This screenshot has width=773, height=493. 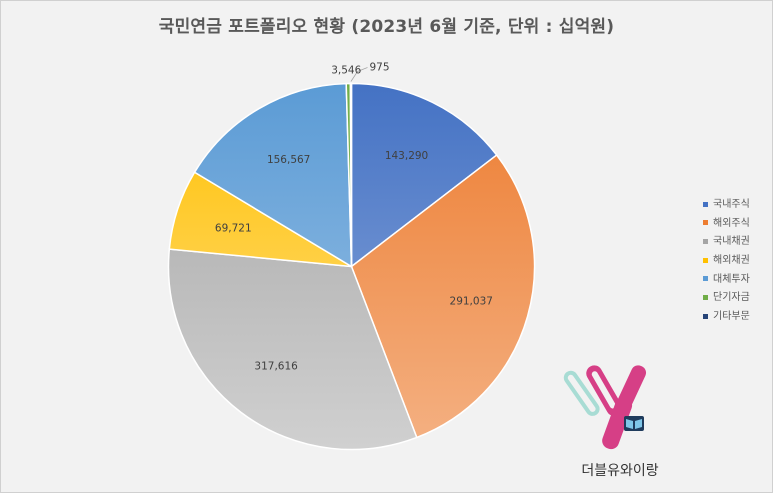 I want to click on data-label-6: 3,546, so click(x=346, y=71).